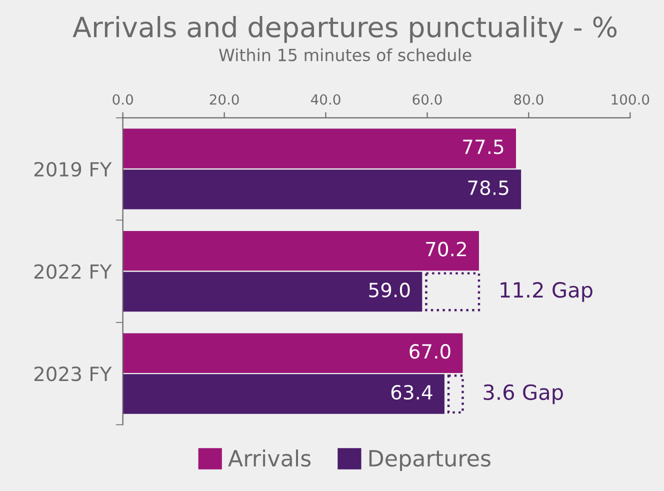  I want to click on annotation: 11.2 Gap, so click(546, 292).